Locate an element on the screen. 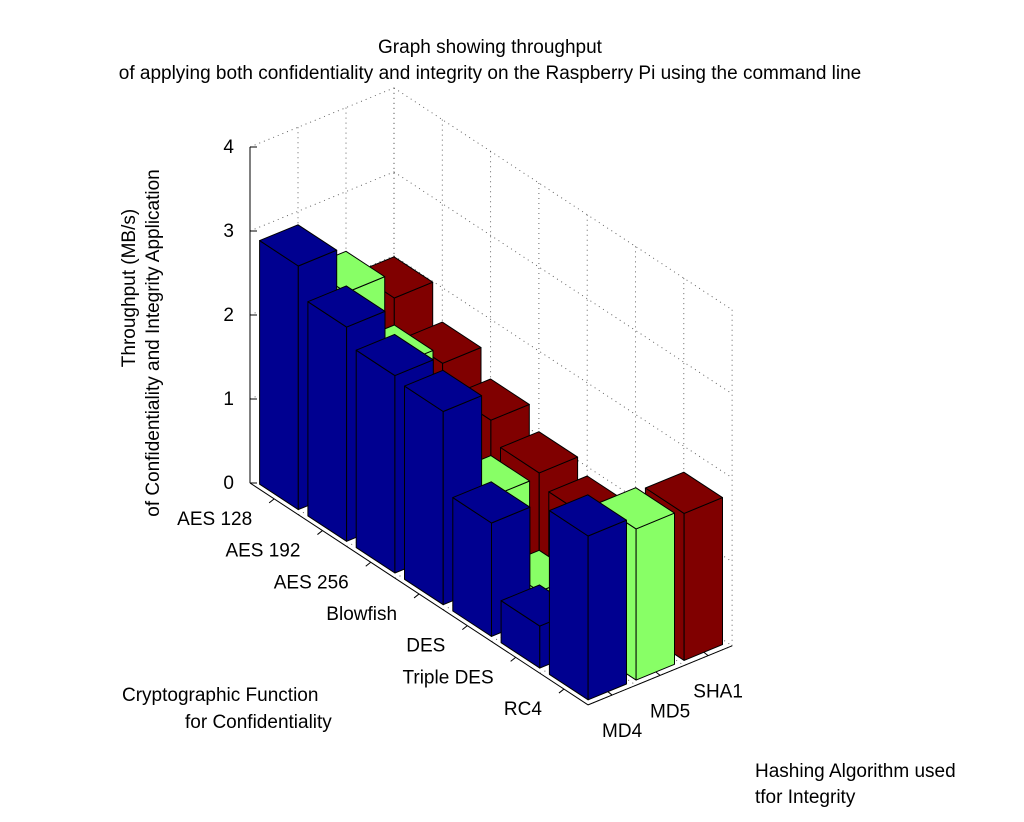 Image resolution: width=1024 pixels, height=822 pixels. category-tick-label: AES 192 is located at coordinates (262, 551).